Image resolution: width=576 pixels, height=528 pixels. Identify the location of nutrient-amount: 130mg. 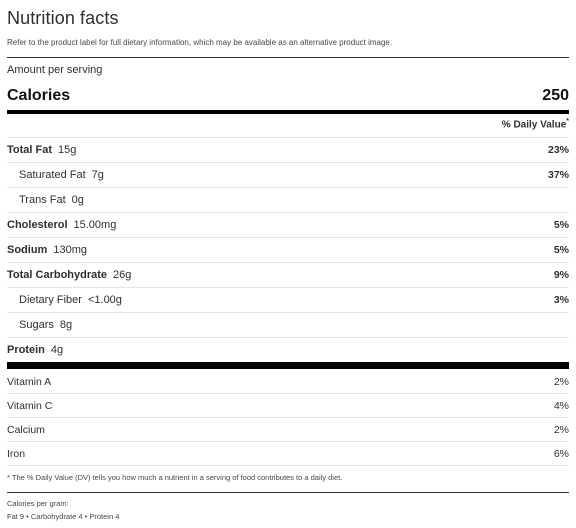
(70, 250).